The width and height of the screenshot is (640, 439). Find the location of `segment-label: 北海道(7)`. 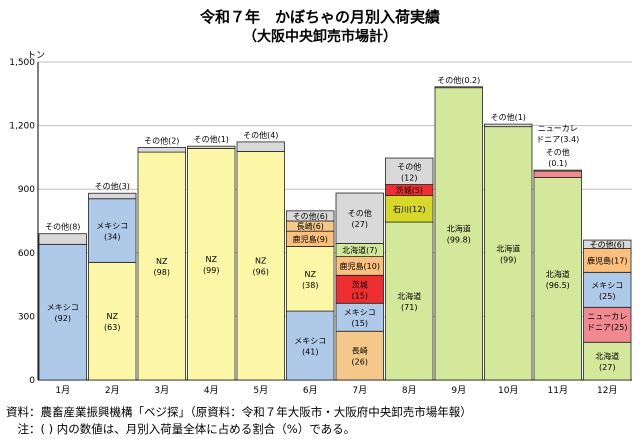

segment-label: 北海道(7) is located at coordinates (359, 250).